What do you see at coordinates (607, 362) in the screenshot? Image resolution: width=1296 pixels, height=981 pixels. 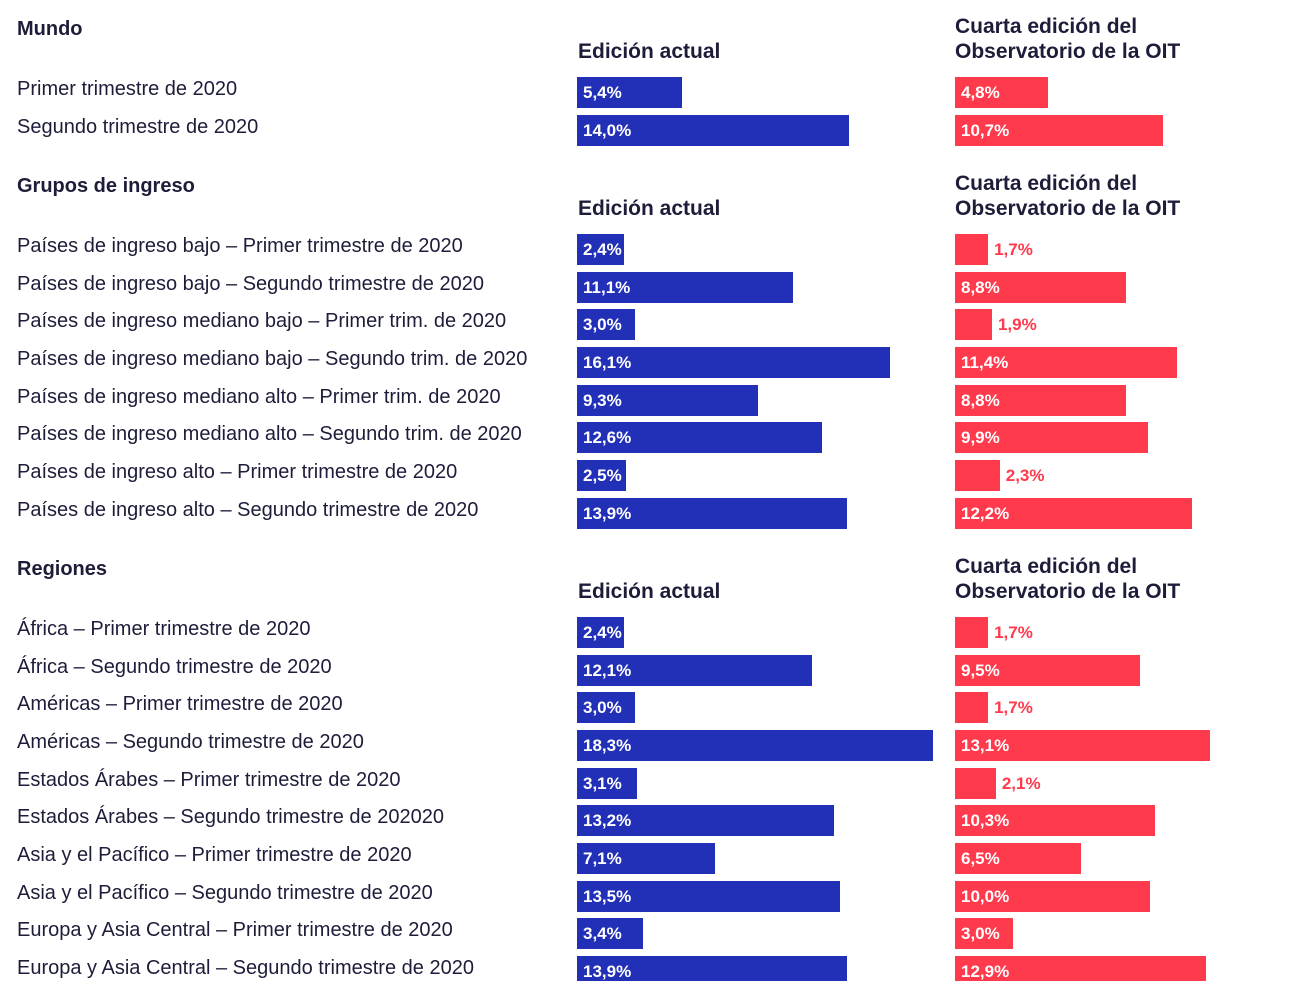 I see `value-label: 16,1%` at bounding box center [607, 362].